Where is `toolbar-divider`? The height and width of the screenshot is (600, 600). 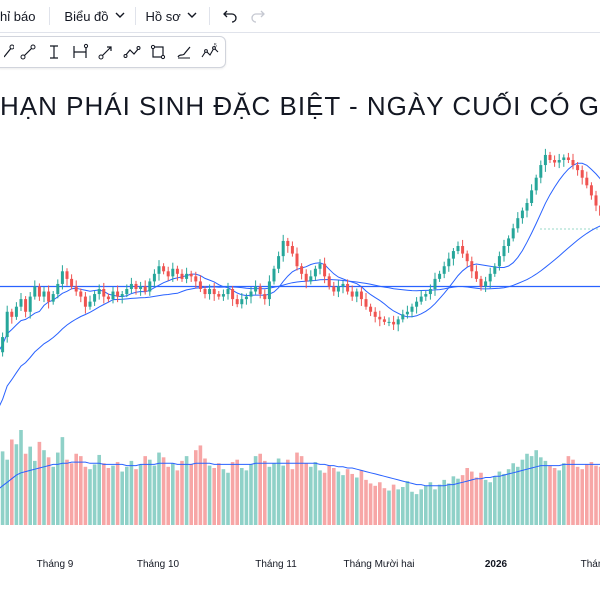
toolbar-divider is located at coordinates (135, 16).